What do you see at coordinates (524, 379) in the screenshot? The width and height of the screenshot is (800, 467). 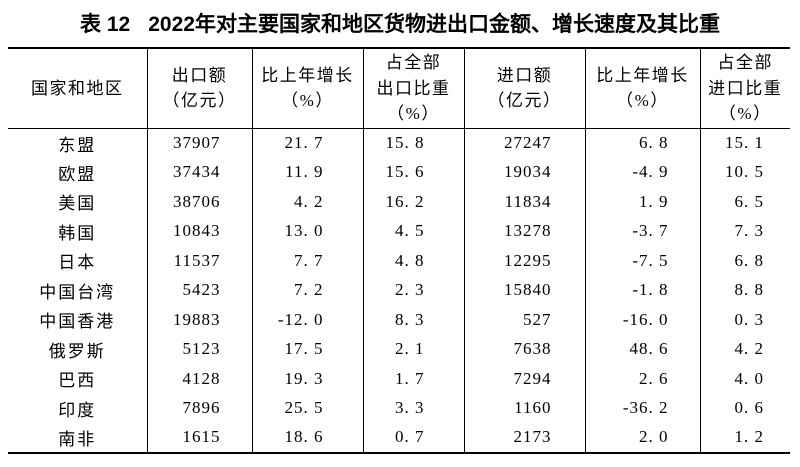 I see `value-cell: 7294` at bounding box center [524, 379].